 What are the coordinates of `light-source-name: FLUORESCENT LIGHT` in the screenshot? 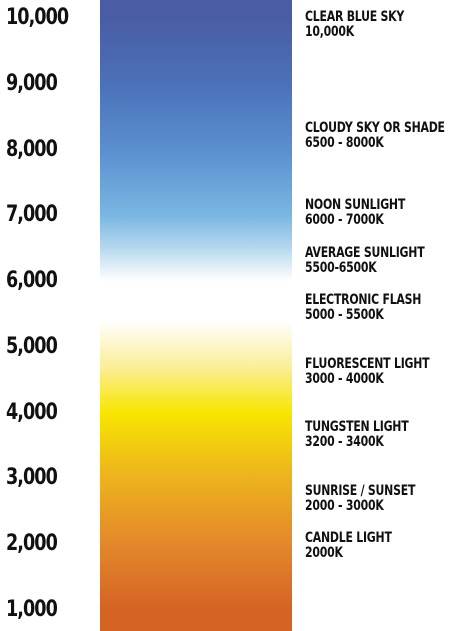 It's located at (367, 364).